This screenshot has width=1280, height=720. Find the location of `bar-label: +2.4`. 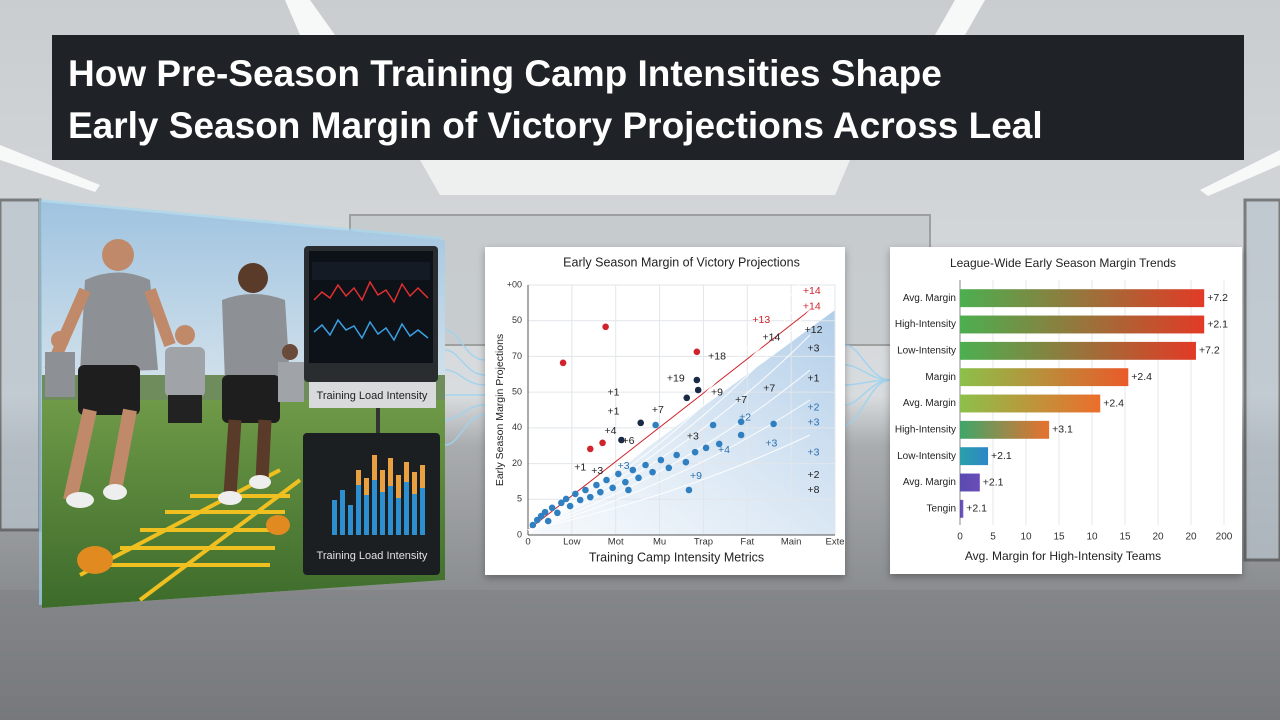

bar-label: +2.4 is located at coordinates (1141, 377).